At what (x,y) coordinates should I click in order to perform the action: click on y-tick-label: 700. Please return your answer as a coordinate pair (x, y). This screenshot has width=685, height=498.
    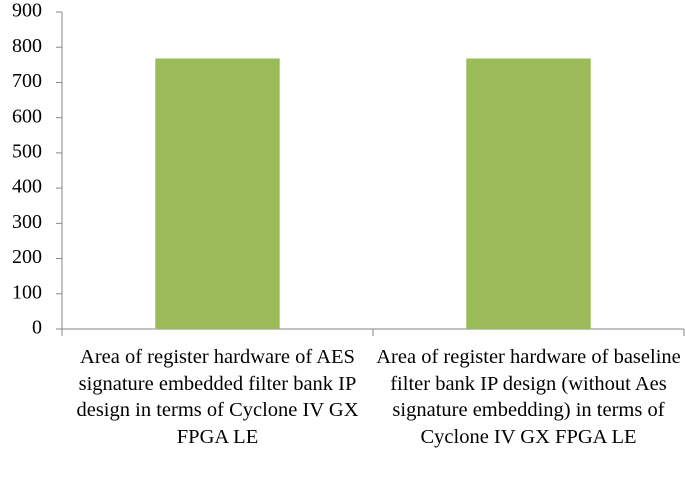
    Looking at the image, I should click on (27, 81).